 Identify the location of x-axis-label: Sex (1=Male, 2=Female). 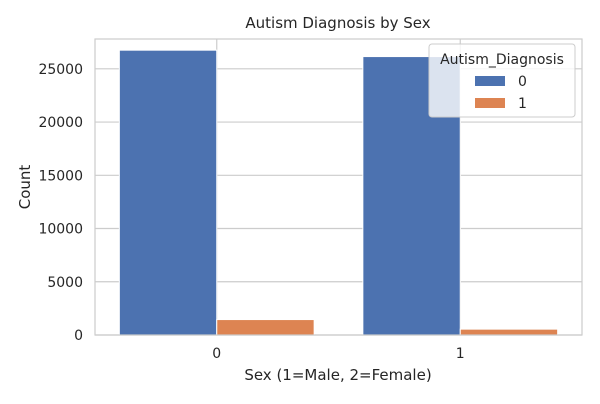
(337, 375).